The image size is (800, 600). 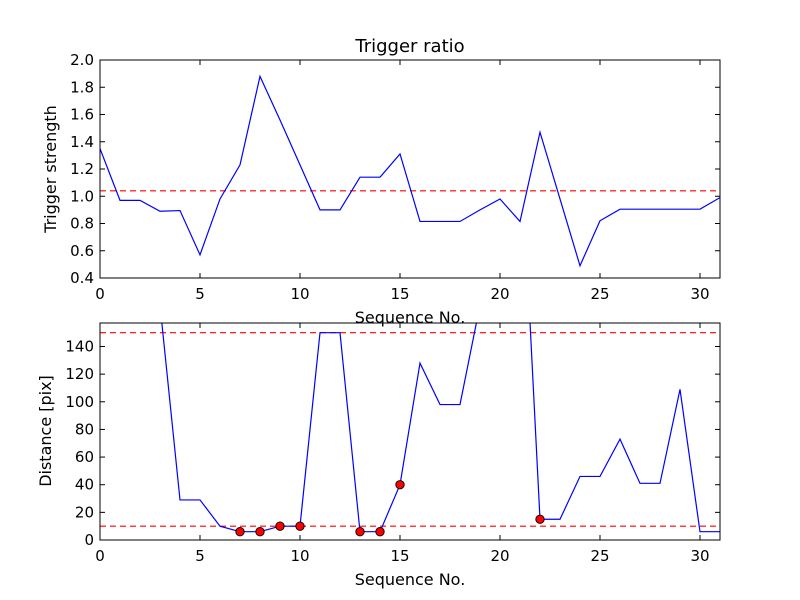 I want to click on bottom-y-tick-label: 80, so click(x=84, y=429).